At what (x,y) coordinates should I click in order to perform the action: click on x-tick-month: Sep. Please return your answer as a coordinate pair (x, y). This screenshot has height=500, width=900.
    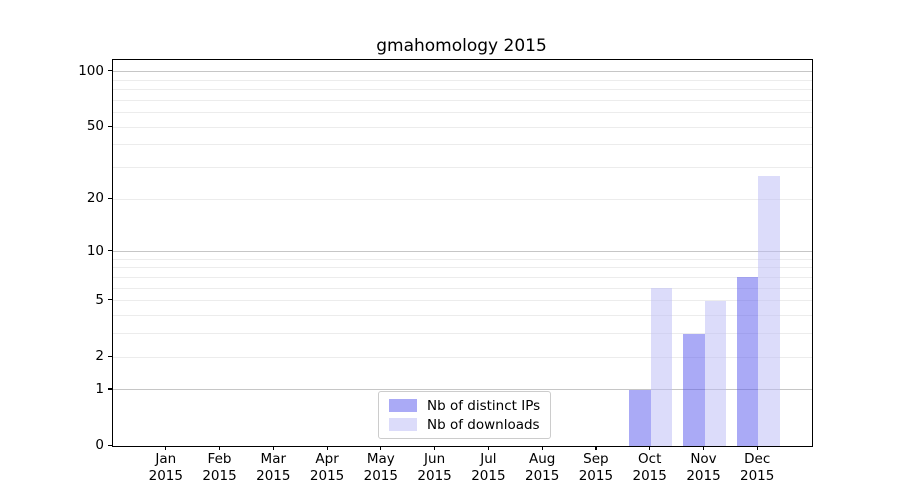
    Looking at the image, I should click on (596, 459).